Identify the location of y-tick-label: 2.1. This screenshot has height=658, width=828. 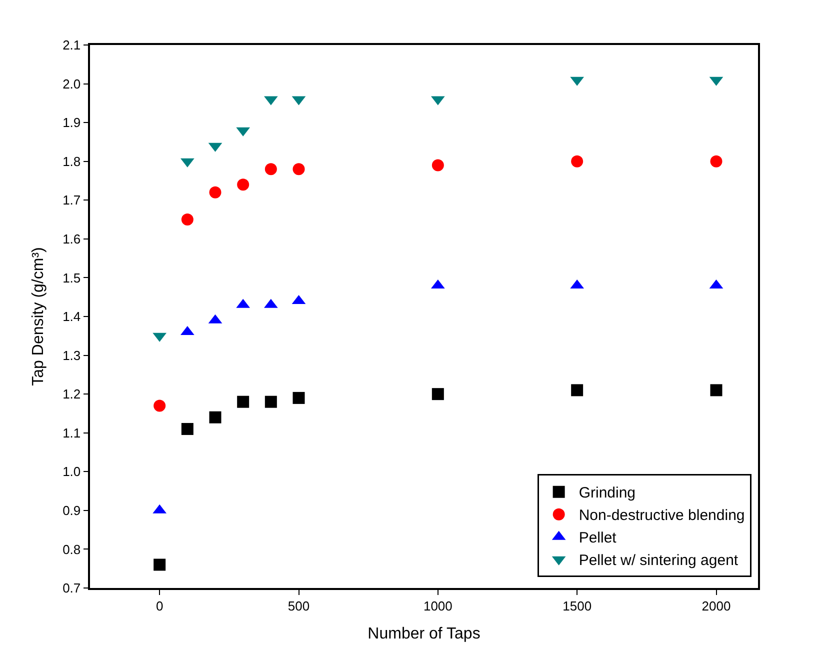
(71, 45).